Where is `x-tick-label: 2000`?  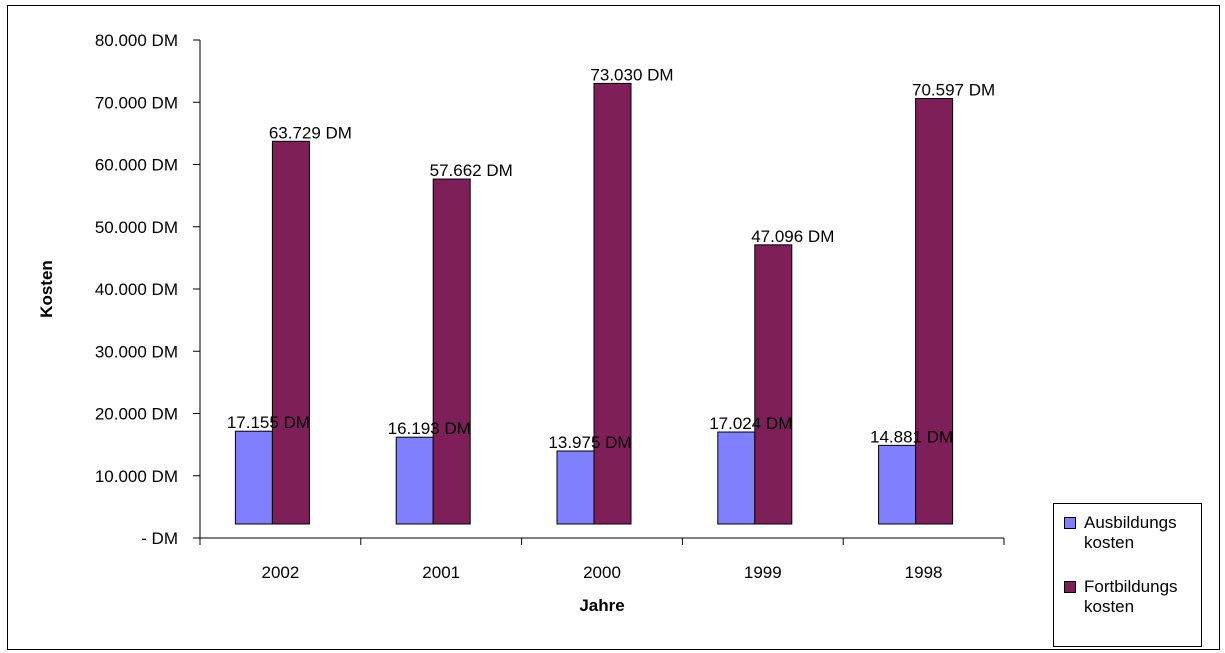
x-tick-label: 2000 is located at coordinates (602, 572).